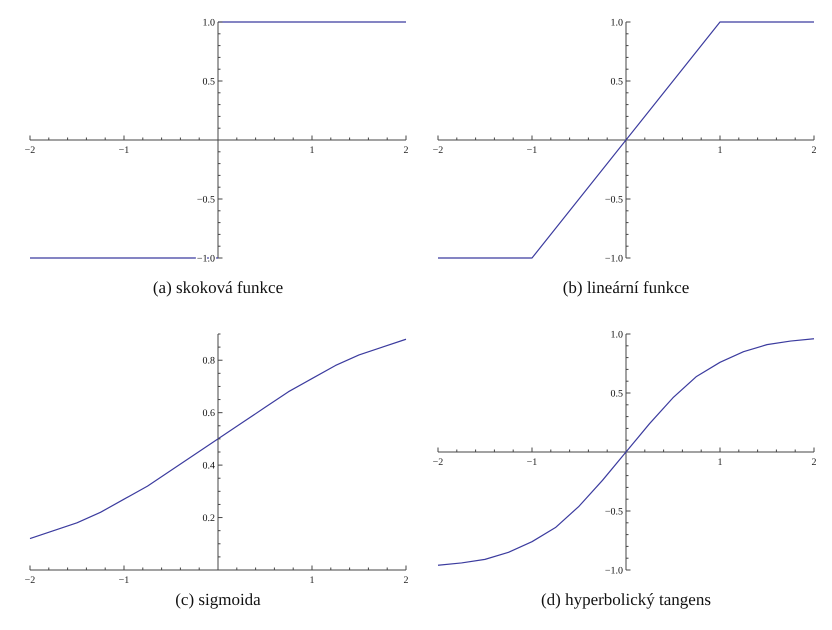 Image resolution: width=832 pixels, height=630 pixels. What do you see at coordinates (208, 361) in the screenshot?
I see `y-tick-label: 0.8` at bounding box center [208, 361].